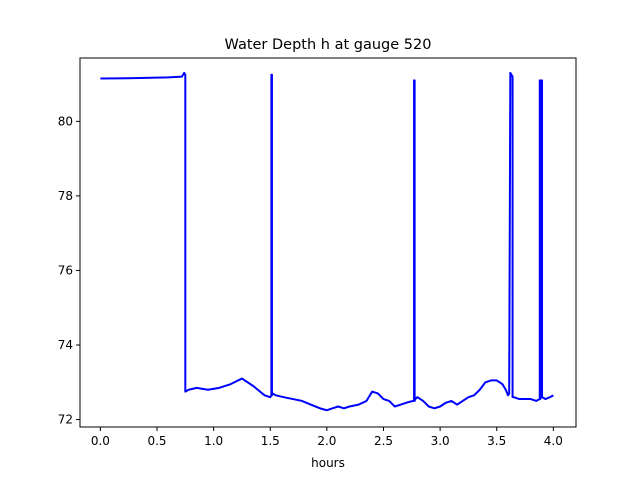  What do you see at coordinates (65, 196) in the screenshot?
I see `y-tick-label: 78` at bounding box center [65, 196].